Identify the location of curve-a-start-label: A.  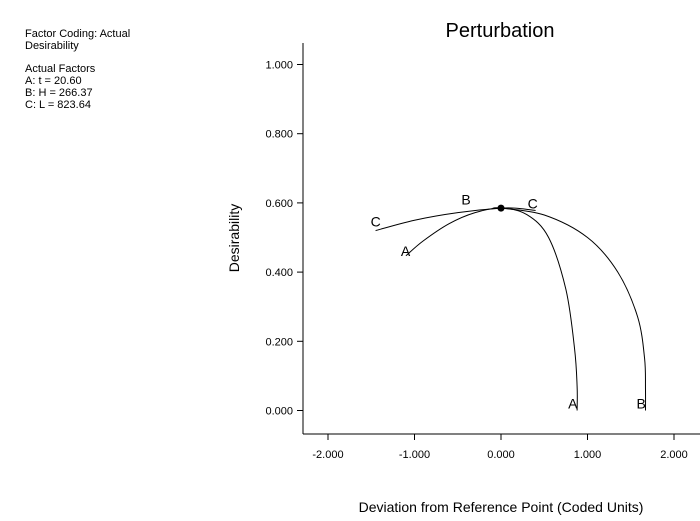
(406, 251).